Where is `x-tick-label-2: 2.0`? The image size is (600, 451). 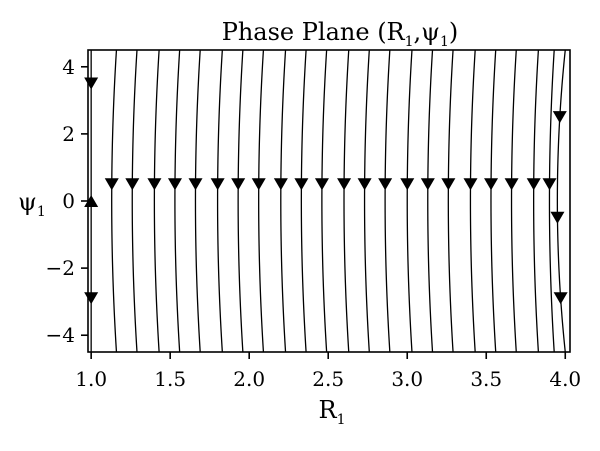 x-tick-label-2: 2.0 is located at coordinates (249, 379).